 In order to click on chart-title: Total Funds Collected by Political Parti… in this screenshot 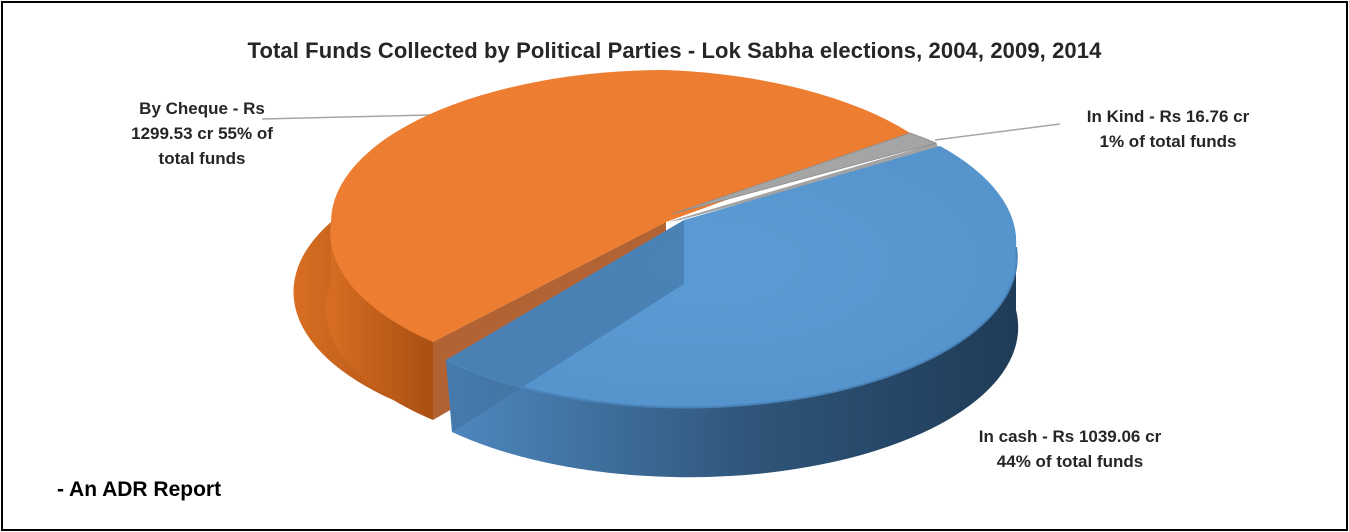, I will do `click(674, 50)`.